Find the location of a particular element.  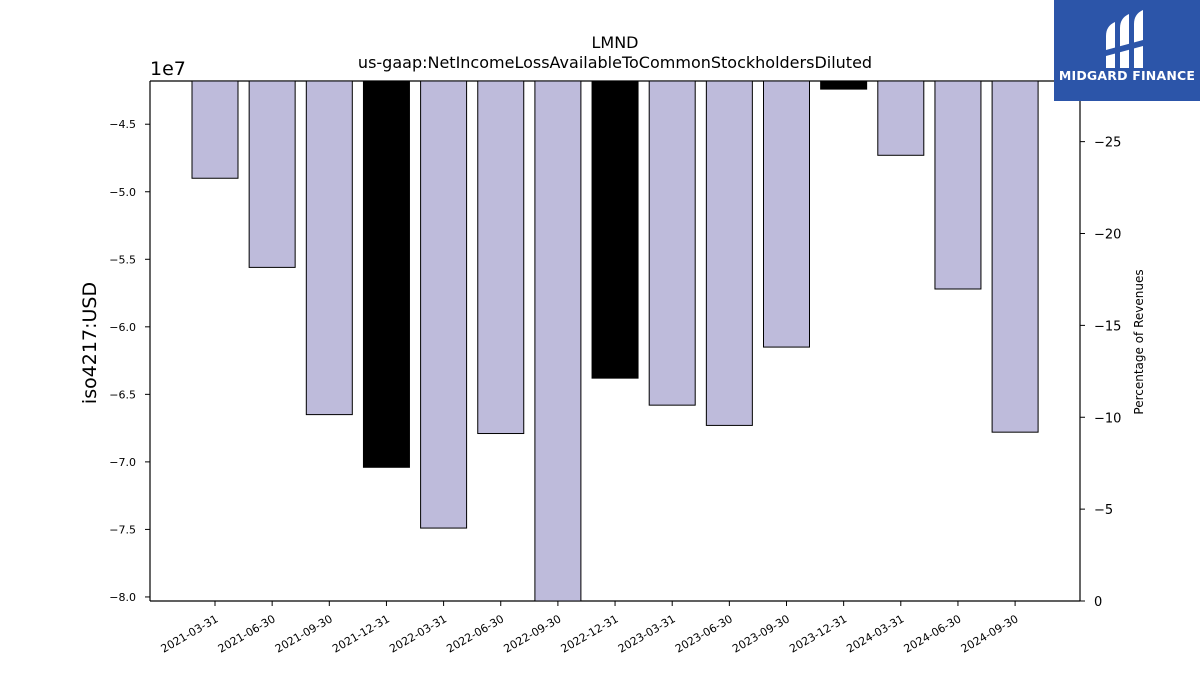

y2-tick-label: −15 is located at coordinates (1107, 326).